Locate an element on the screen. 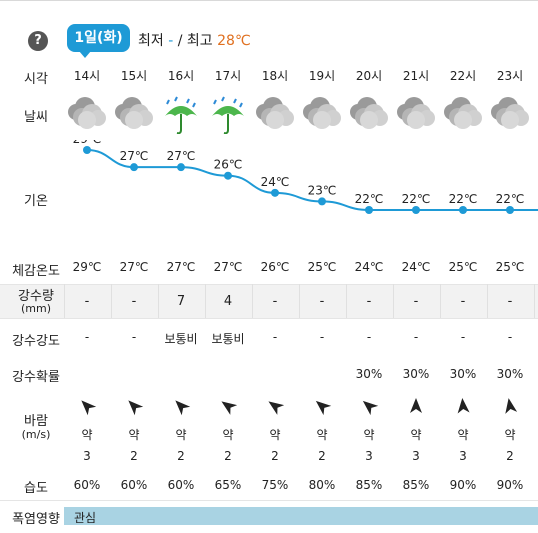 This screenshot has width=538, height=533. question-icon: ? is located at coordinates (38, 40).